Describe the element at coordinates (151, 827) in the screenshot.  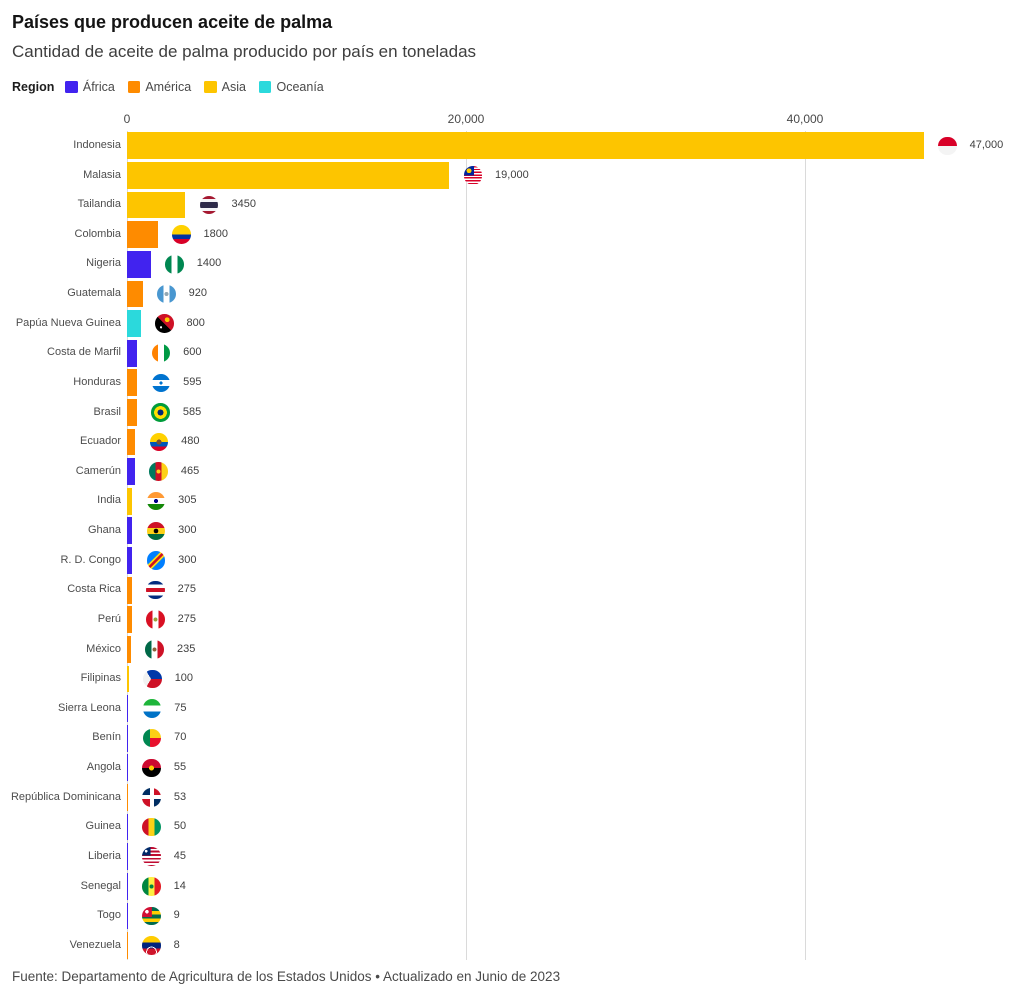
I see `flag-icon-guinea` at that location.